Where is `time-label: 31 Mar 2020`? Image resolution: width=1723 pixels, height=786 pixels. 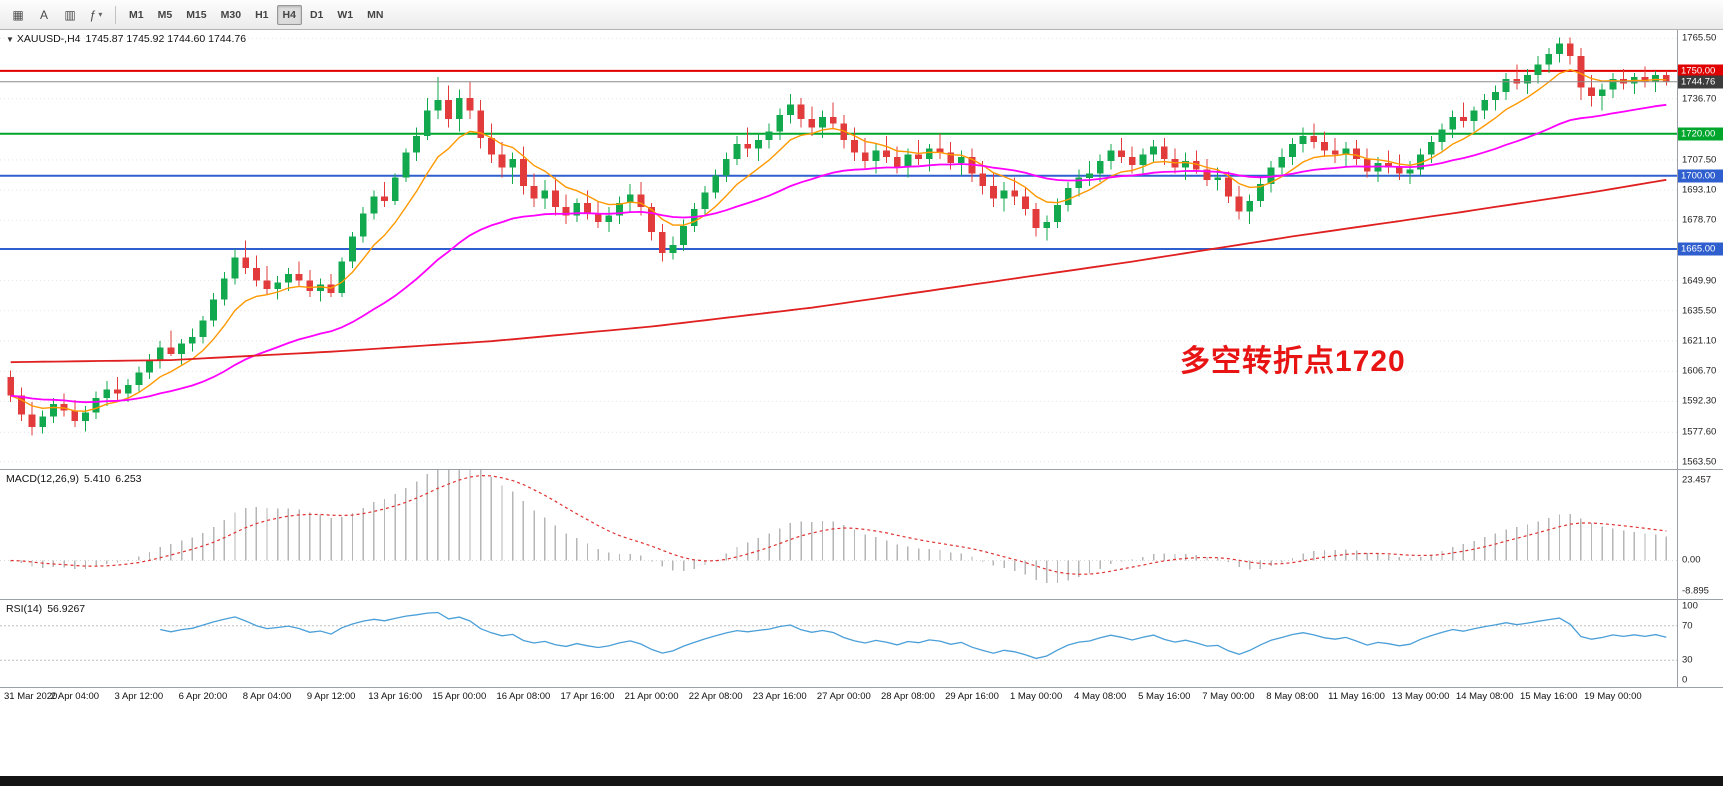 time-label: 31 Mar 2020 is located at coordinates (31, 696).